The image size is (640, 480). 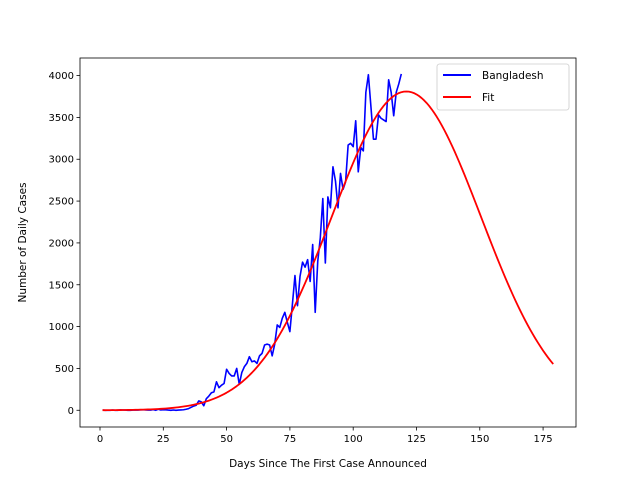 What do you see at coordinates (64, 369) in the screenshot?
I see `y-tick-label: 500` at bounding box center [64, 369].